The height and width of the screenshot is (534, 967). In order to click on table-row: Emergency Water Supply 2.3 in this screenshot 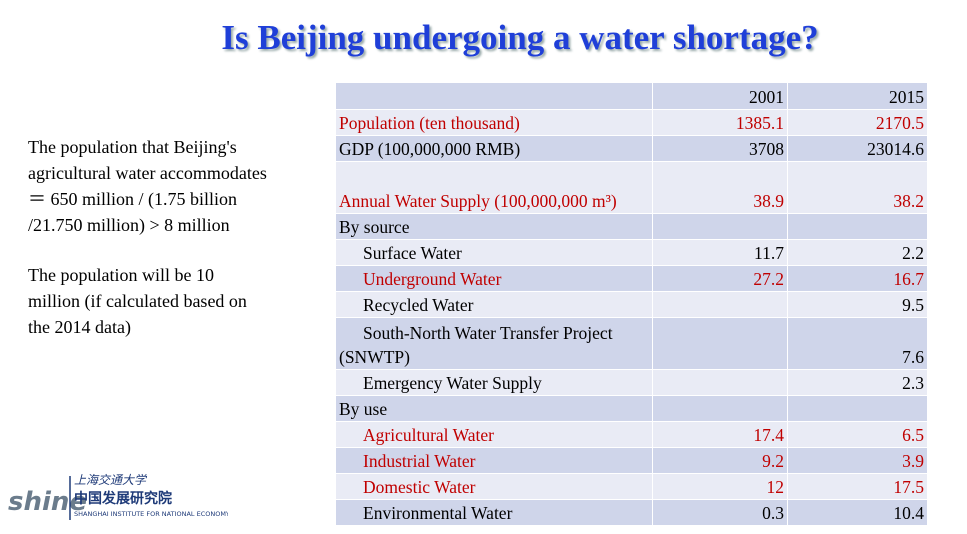, I will do `click(631, 382)`.